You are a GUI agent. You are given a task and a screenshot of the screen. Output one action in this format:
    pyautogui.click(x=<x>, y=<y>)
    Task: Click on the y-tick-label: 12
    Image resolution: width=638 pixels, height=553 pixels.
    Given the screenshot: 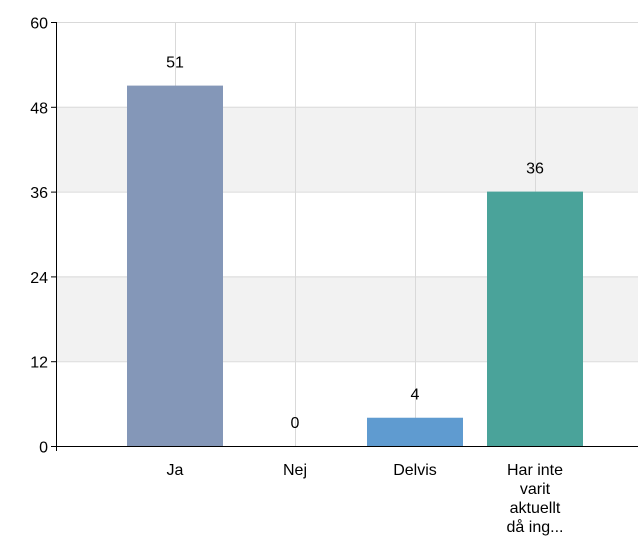 What is the action you would take?
    pyautogui.click(x=39, y=363)
    